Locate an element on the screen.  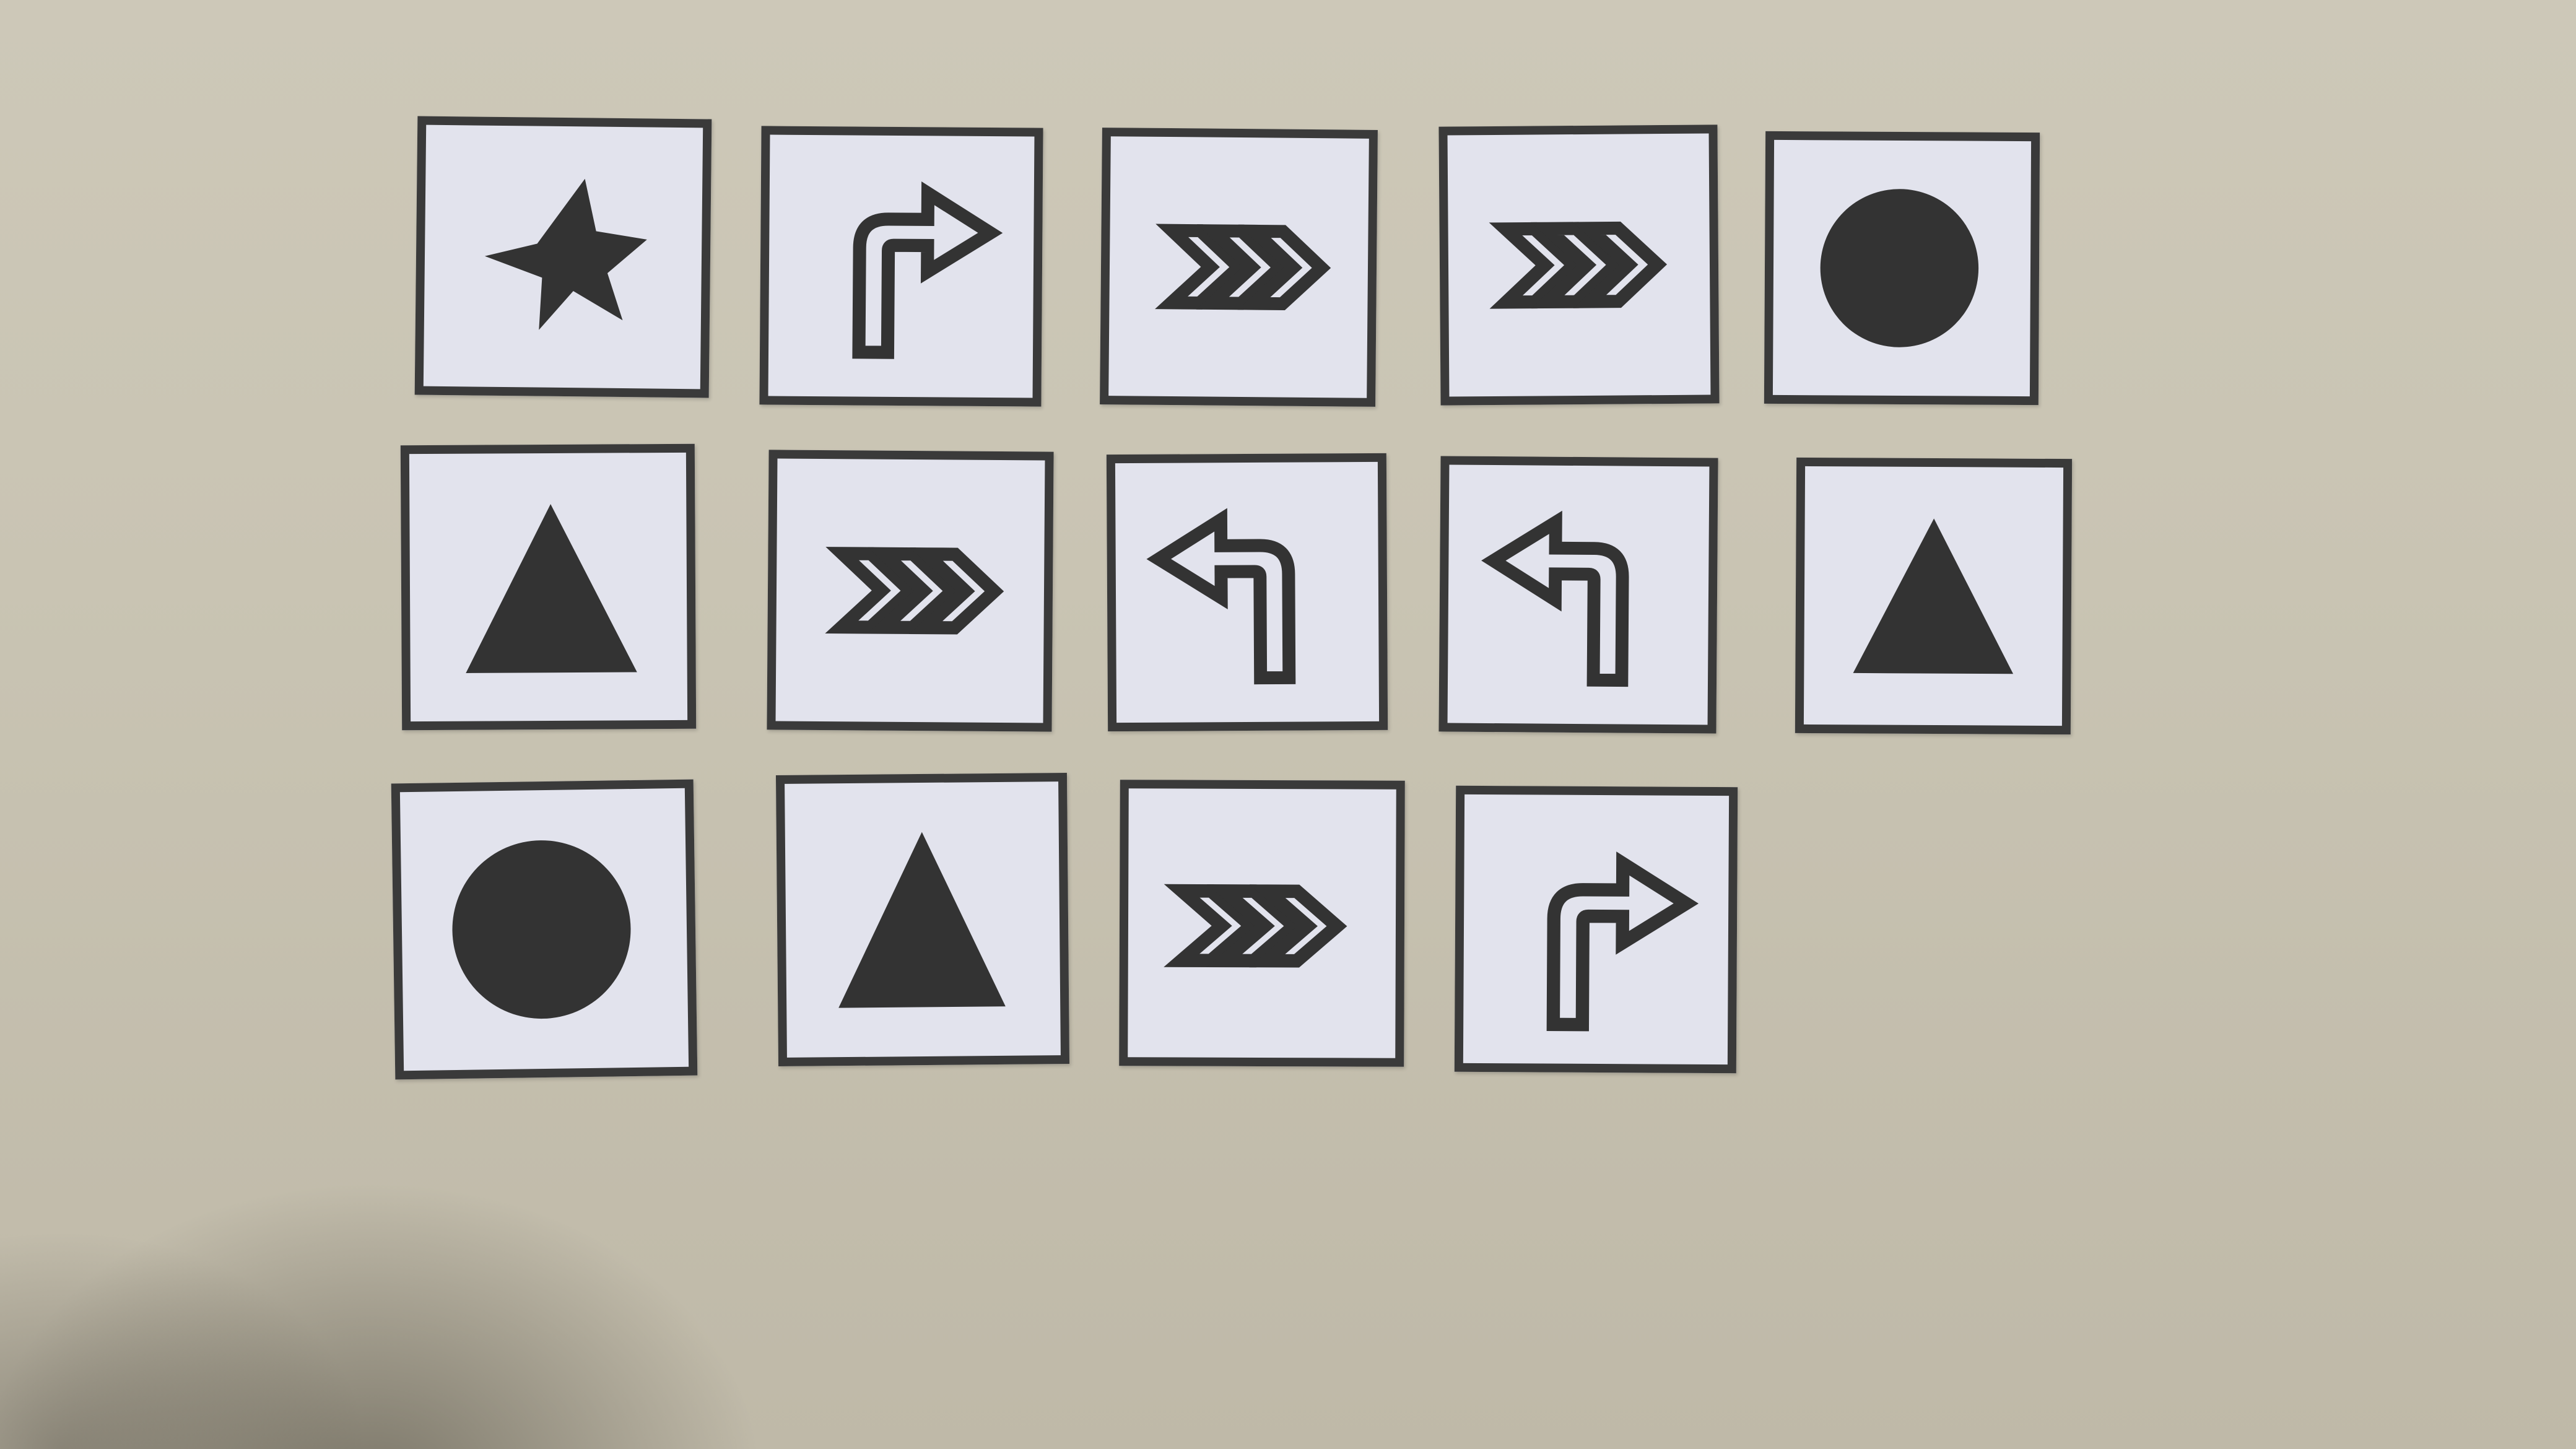
card-r3c3 is located at coordinates (1262, 923).